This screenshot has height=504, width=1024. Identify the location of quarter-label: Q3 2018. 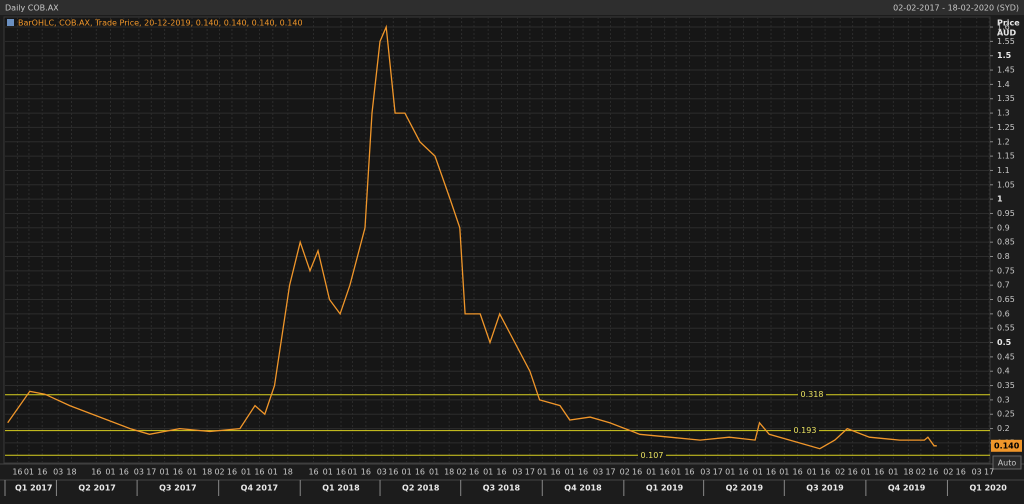
(502, 488).